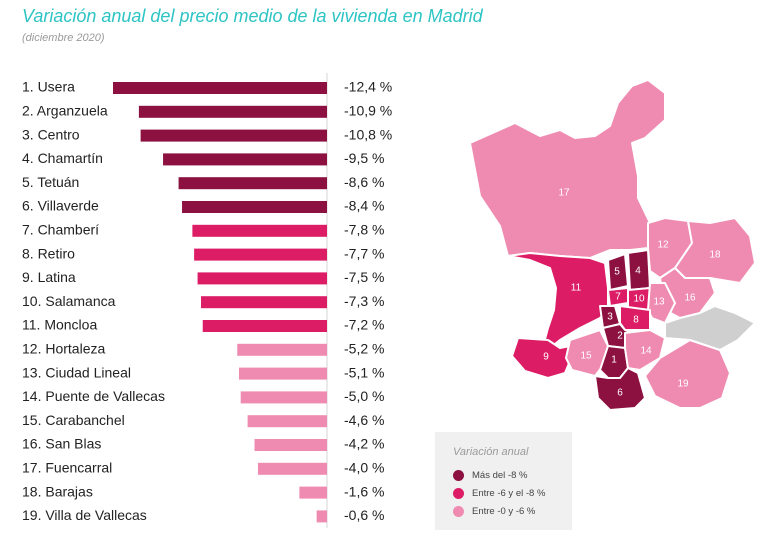 This screenshot has width=768, height=539. I want to click on map-label-13: 13, so click(659, 302).